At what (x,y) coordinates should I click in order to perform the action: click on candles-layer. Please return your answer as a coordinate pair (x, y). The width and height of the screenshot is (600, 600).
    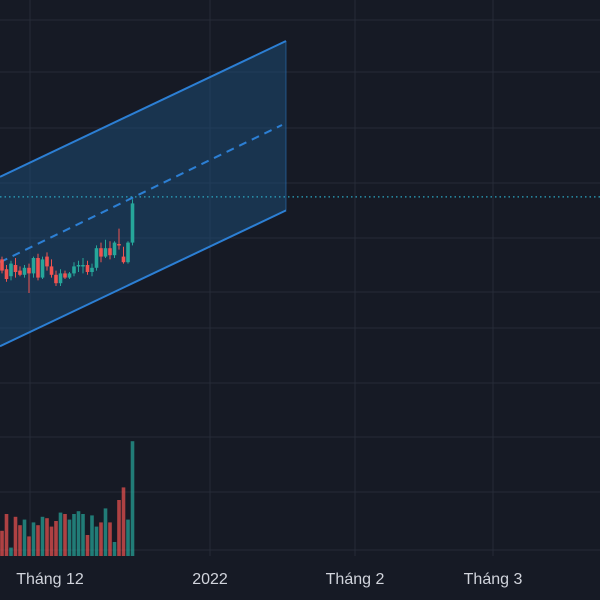
    Looking at the image, I should click on (67, 246).